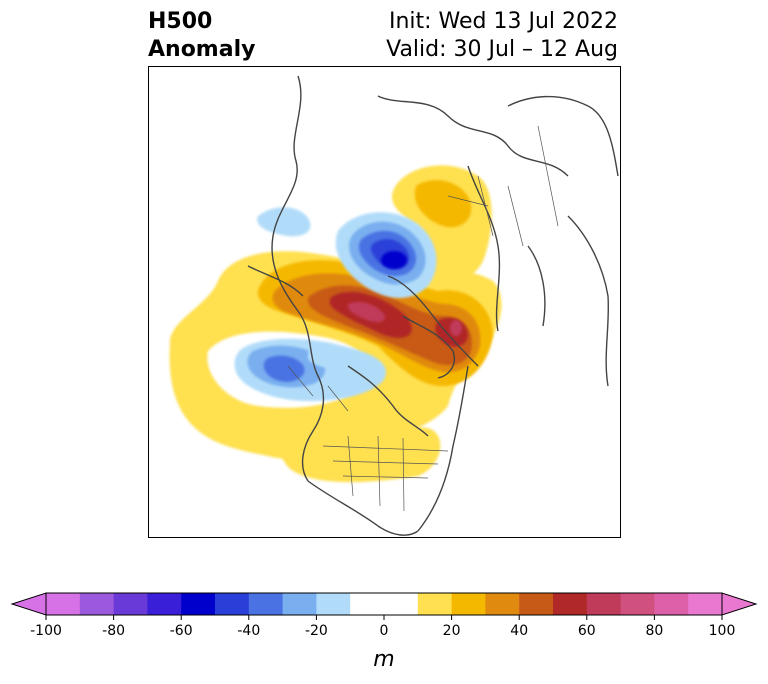 The image size is (768, 684). Describe the element at coordinates (113, 631) in the screenshot. I see `colorbar-tick-label: -80` at that location.